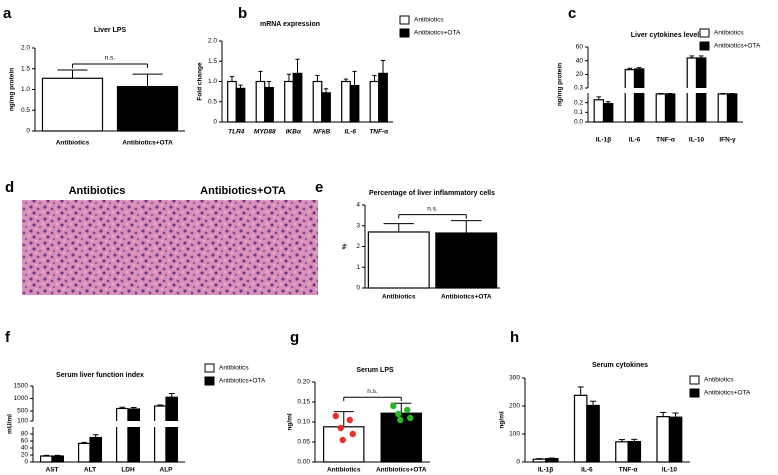 Image resolution: width=778 pixels, height=475 pixels. I want to click on y-tick-label: 1.0, so click(25, 89).